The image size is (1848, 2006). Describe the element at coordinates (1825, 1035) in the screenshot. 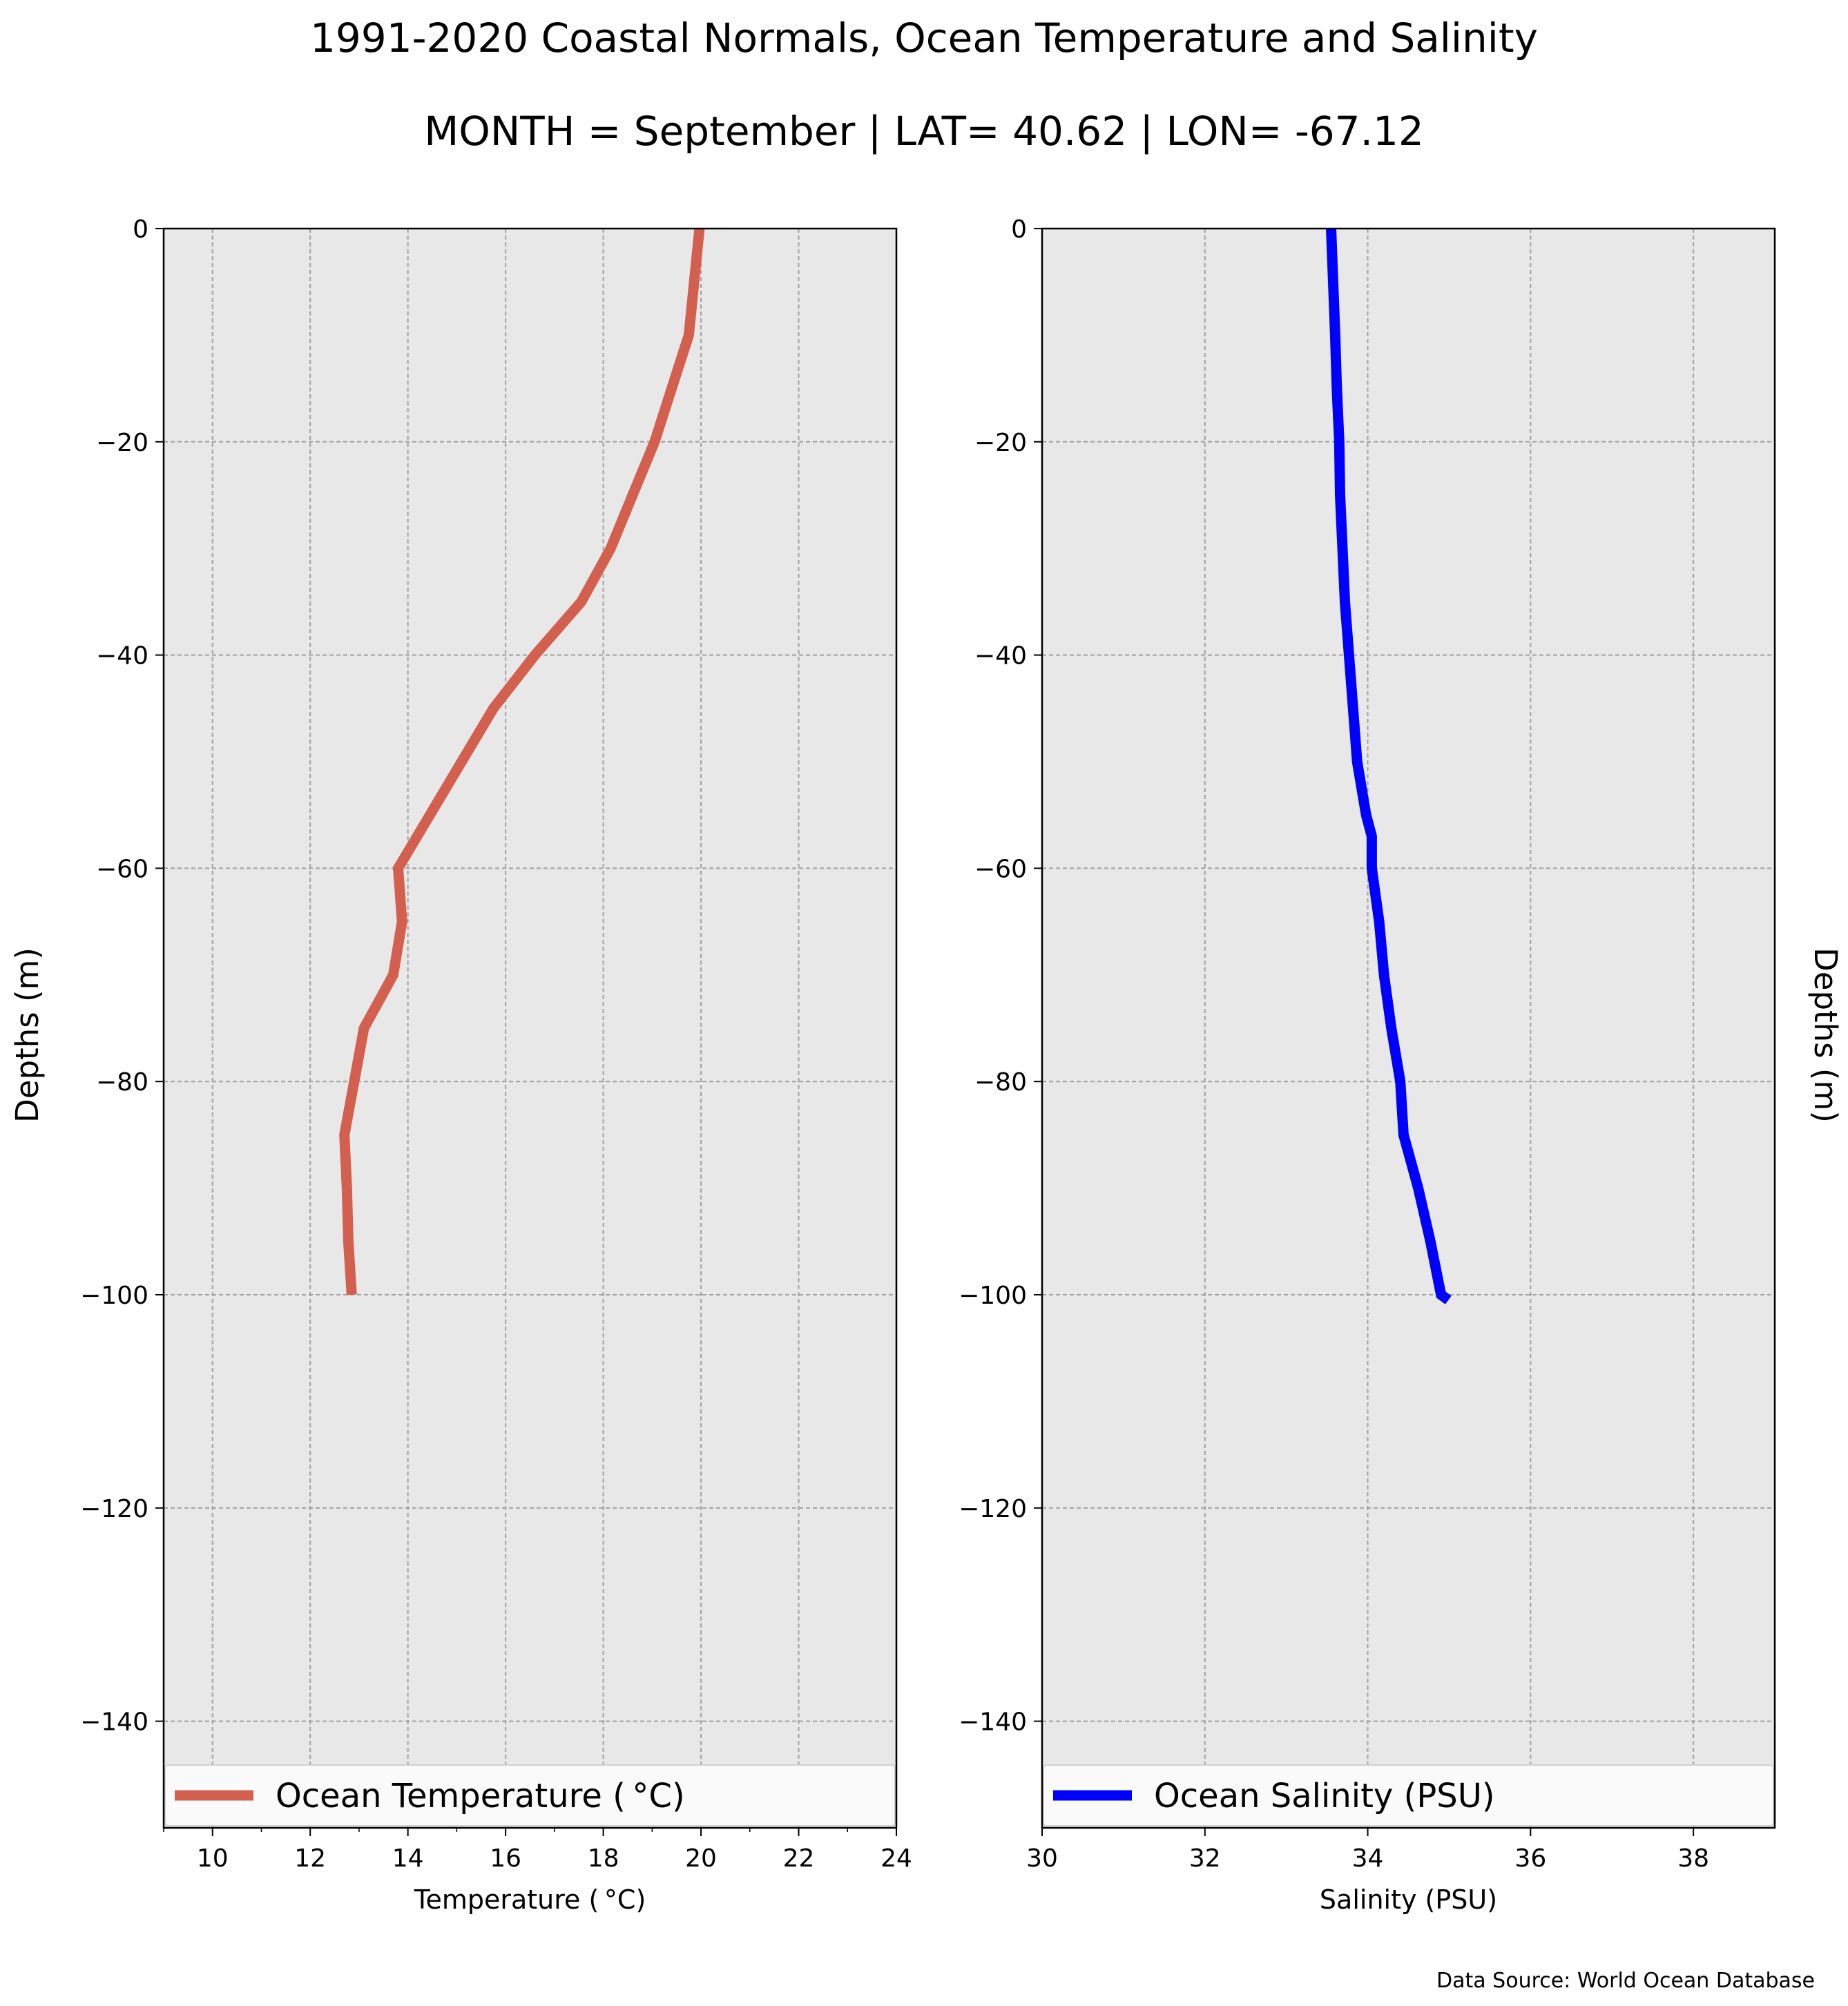

I see `sal-y-axis-label: Depths (m)` at that location.